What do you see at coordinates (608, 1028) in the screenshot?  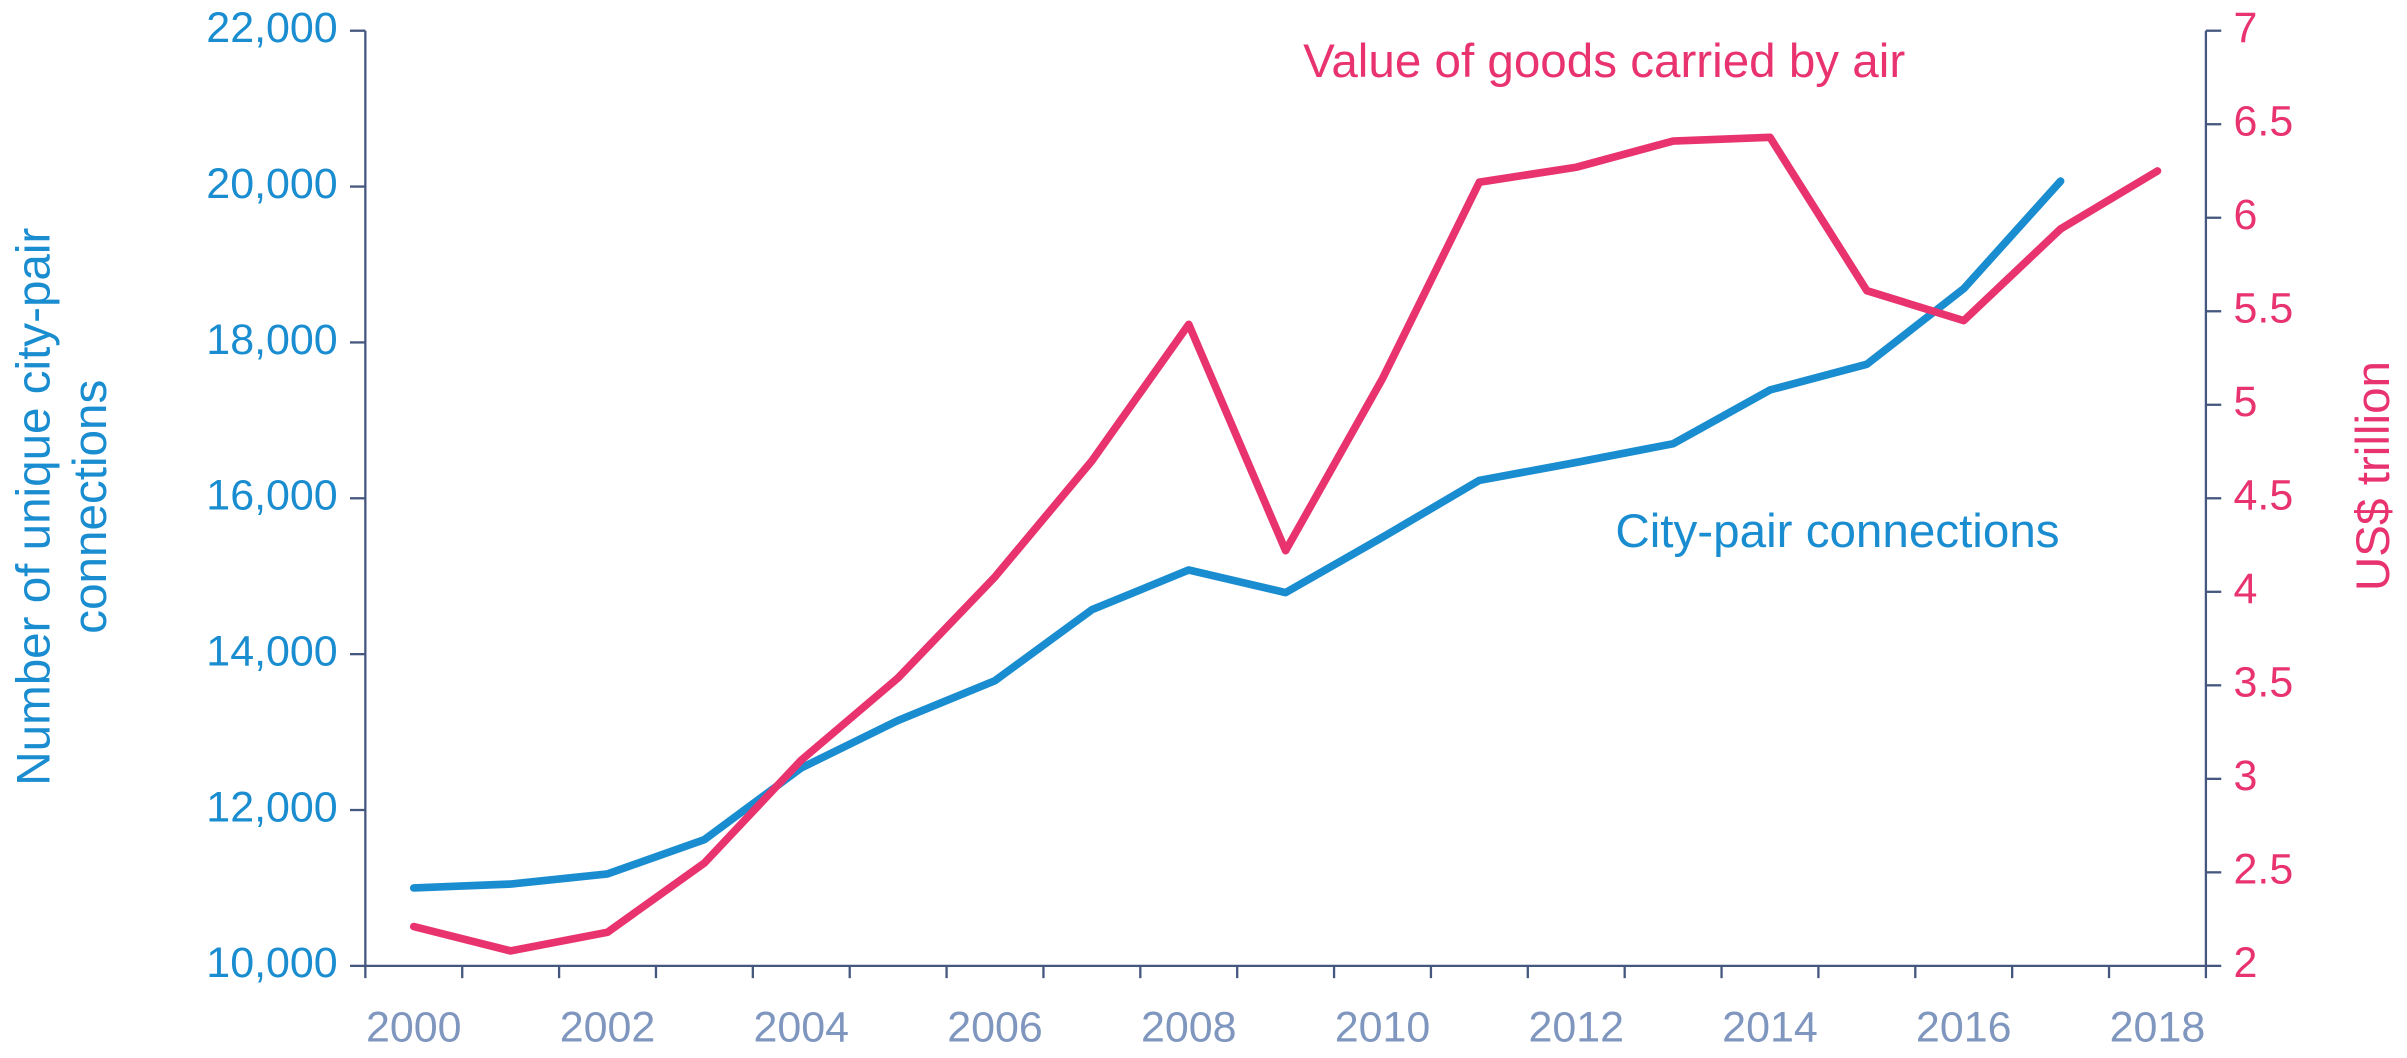 I see `x-tick-label: 2002` at bounding box center [608, 1028].